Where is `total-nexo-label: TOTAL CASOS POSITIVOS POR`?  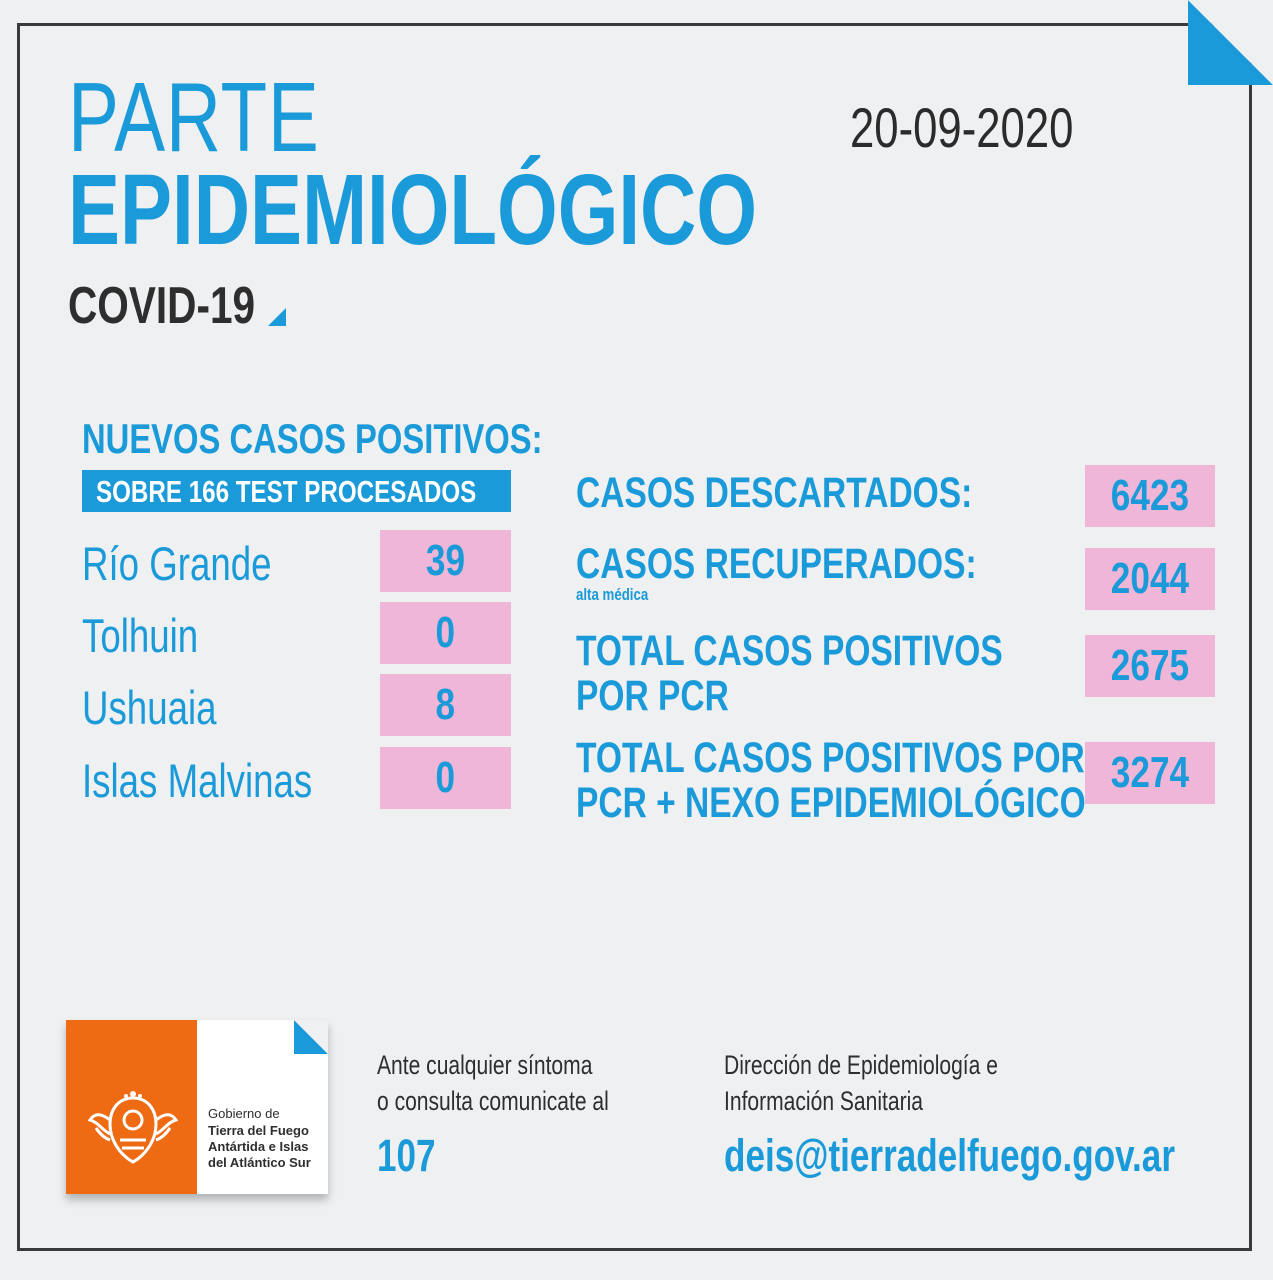 total-nexo-label: TOTAL CASOS POSITIVOS POR is located at coordinates (830, 758).